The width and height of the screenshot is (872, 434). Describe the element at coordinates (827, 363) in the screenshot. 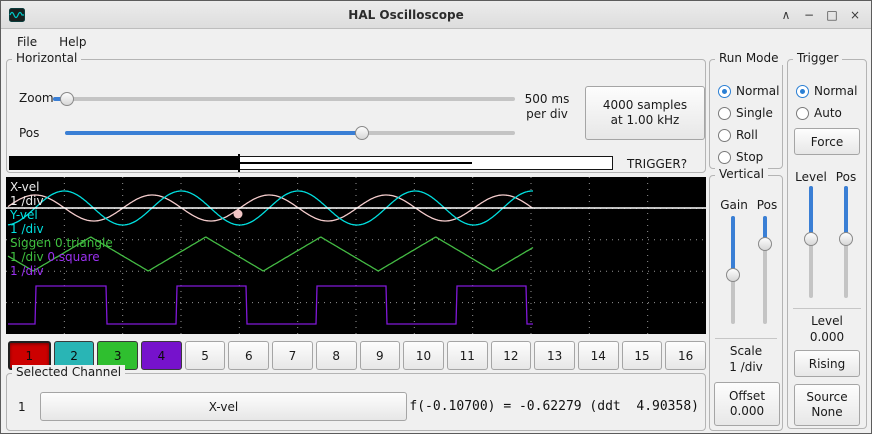

I see `trigger-edge-button: Rising` at that location.